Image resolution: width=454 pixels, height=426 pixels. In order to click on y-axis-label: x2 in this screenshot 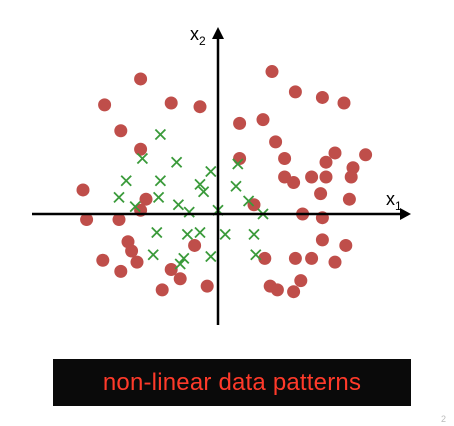, I will do `click(198, 36)`.